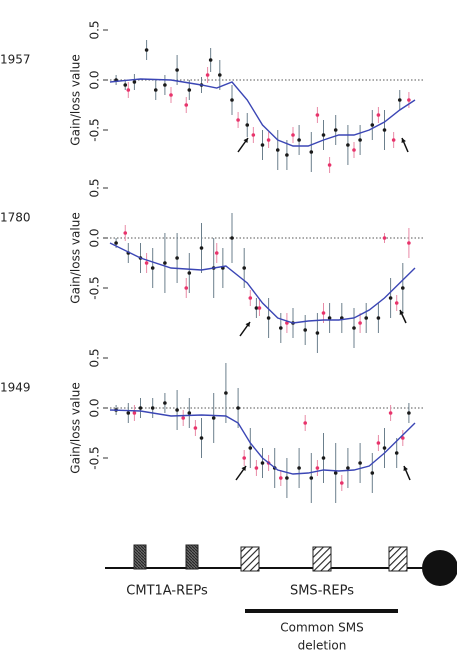 The width and height of the screenshot is (457, 654). Describe the element at coordinates (15, 218) in the screenshot. I see `panel-label: 1780` at that location.